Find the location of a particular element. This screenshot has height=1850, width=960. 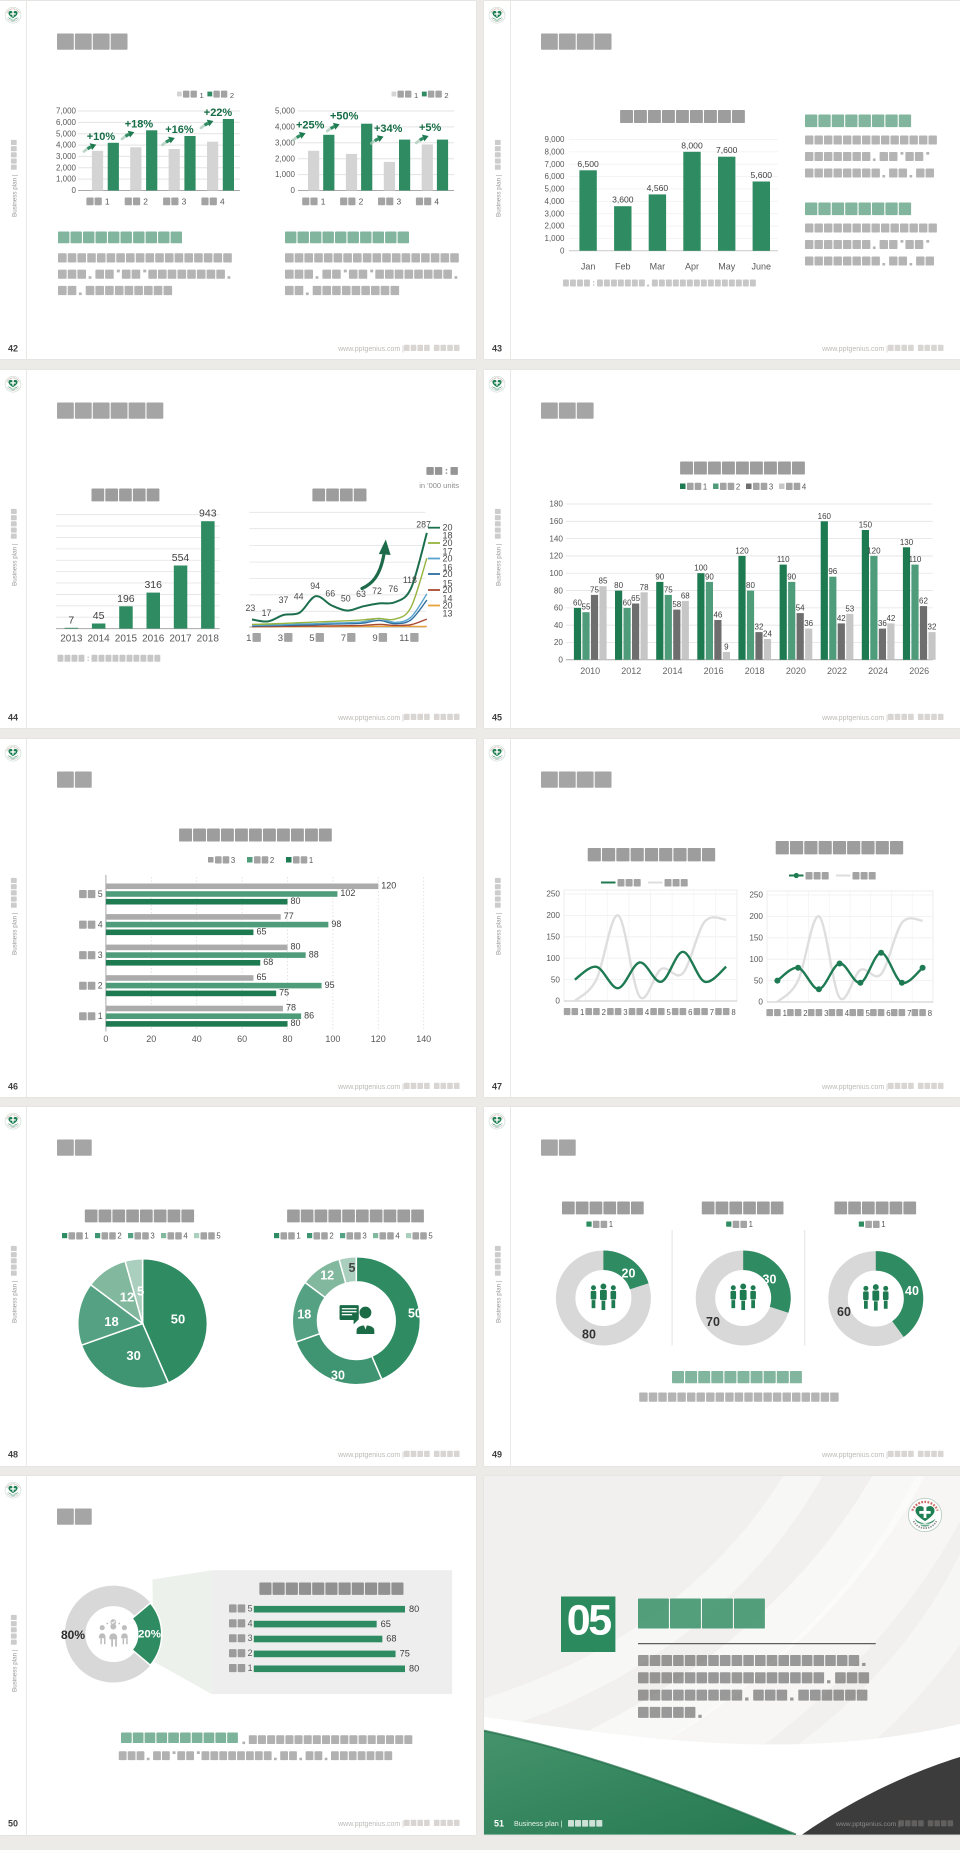

svg-text: 20% is located at coordinates (149, 1635).